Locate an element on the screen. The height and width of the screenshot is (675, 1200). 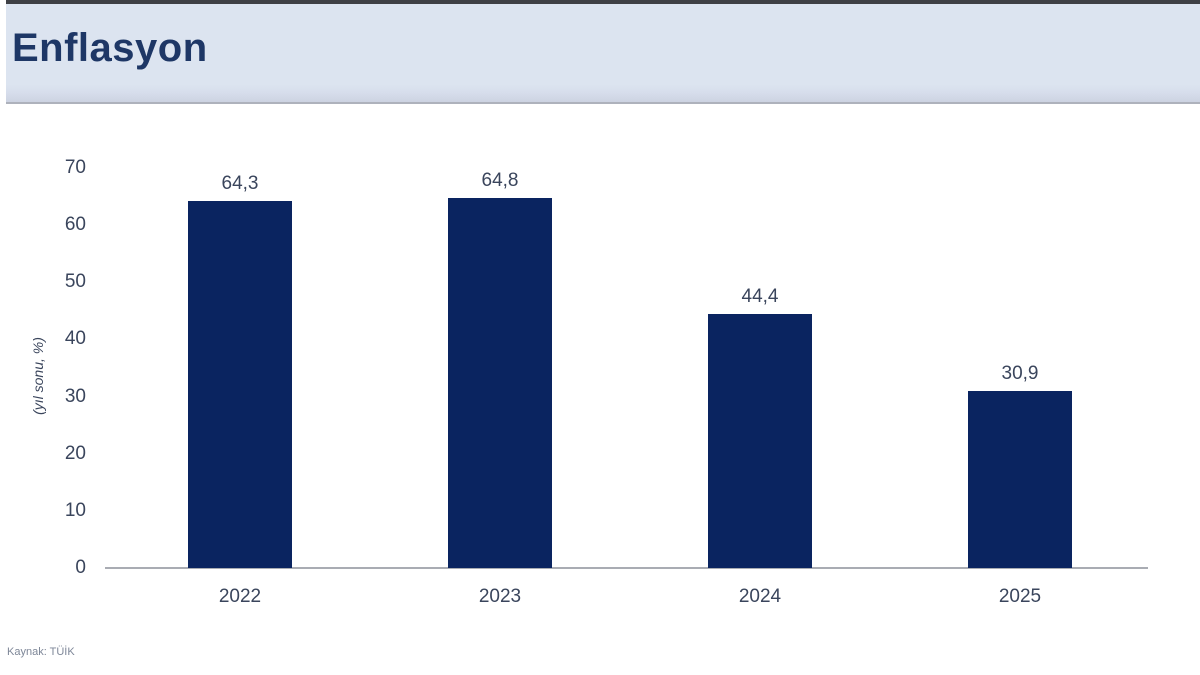
source-note: Kaynak: TÜİK is located at coordinates (41, 652).